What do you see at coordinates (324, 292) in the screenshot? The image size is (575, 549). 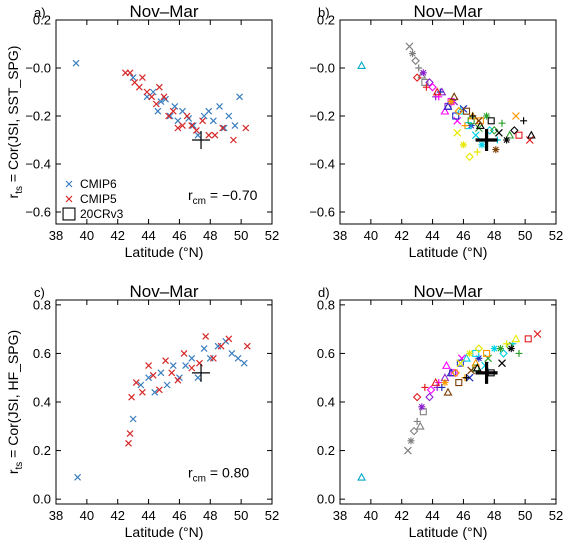 I see `panel-label: d)` at bounding box center [324, 292].